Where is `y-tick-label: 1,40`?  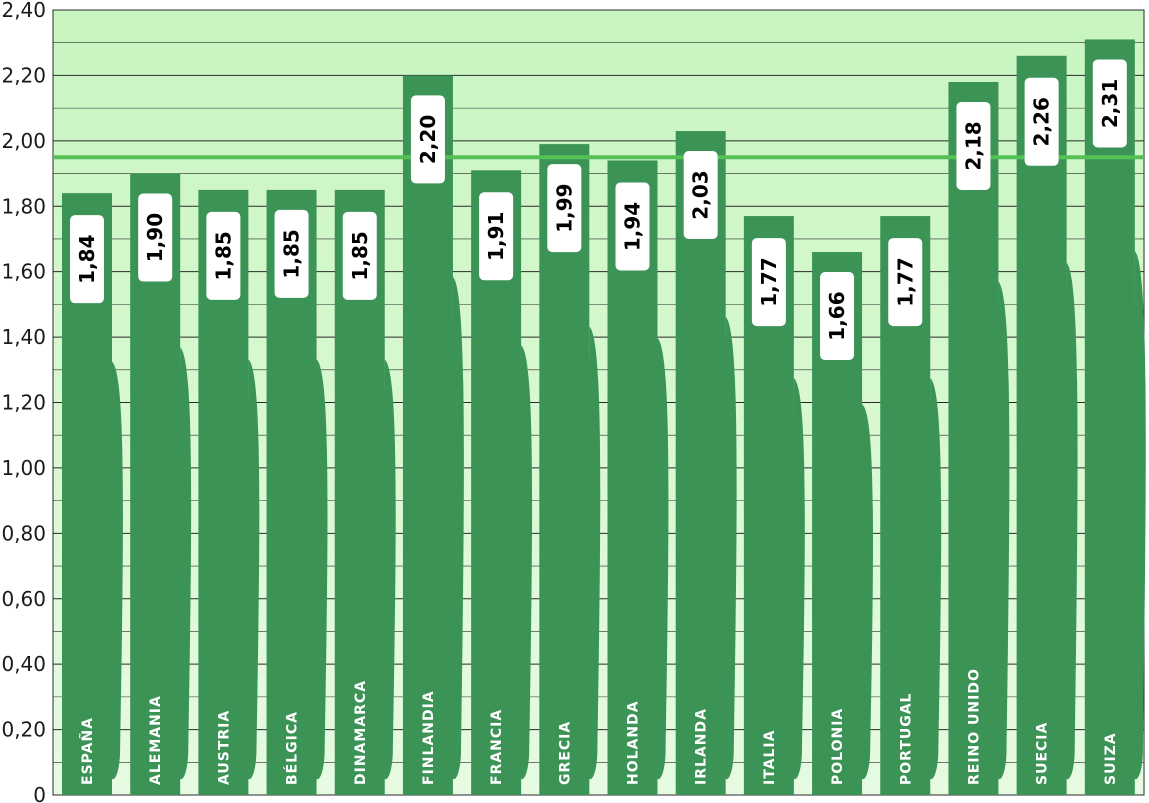
y-tick-label: 1,40 is located at coordinates (23, 337).